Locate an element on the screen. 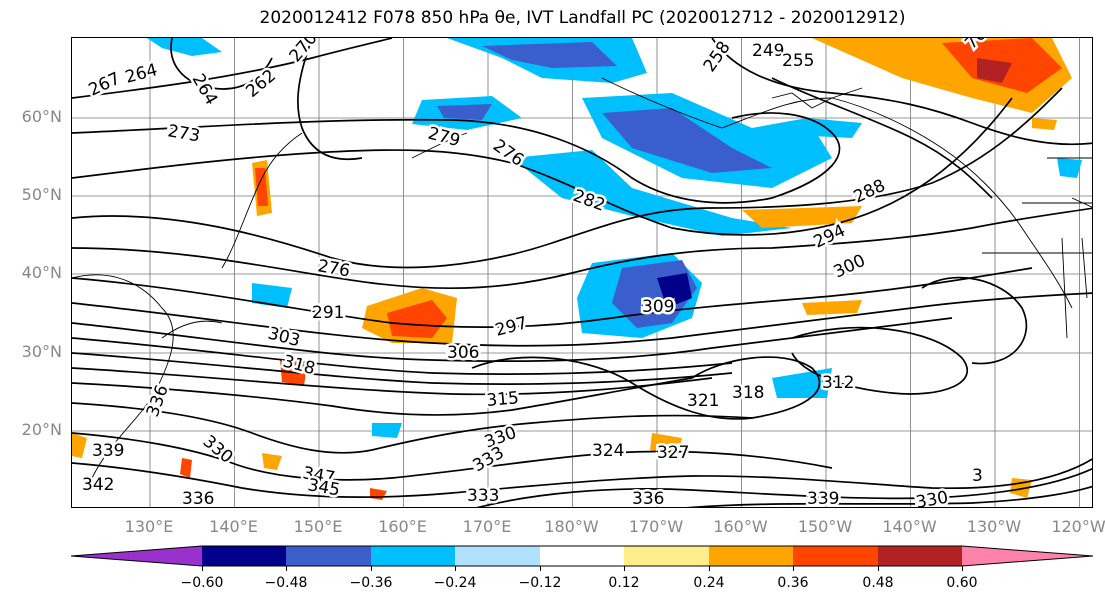  contour-label: 309 is located at coordinates (658, 307).